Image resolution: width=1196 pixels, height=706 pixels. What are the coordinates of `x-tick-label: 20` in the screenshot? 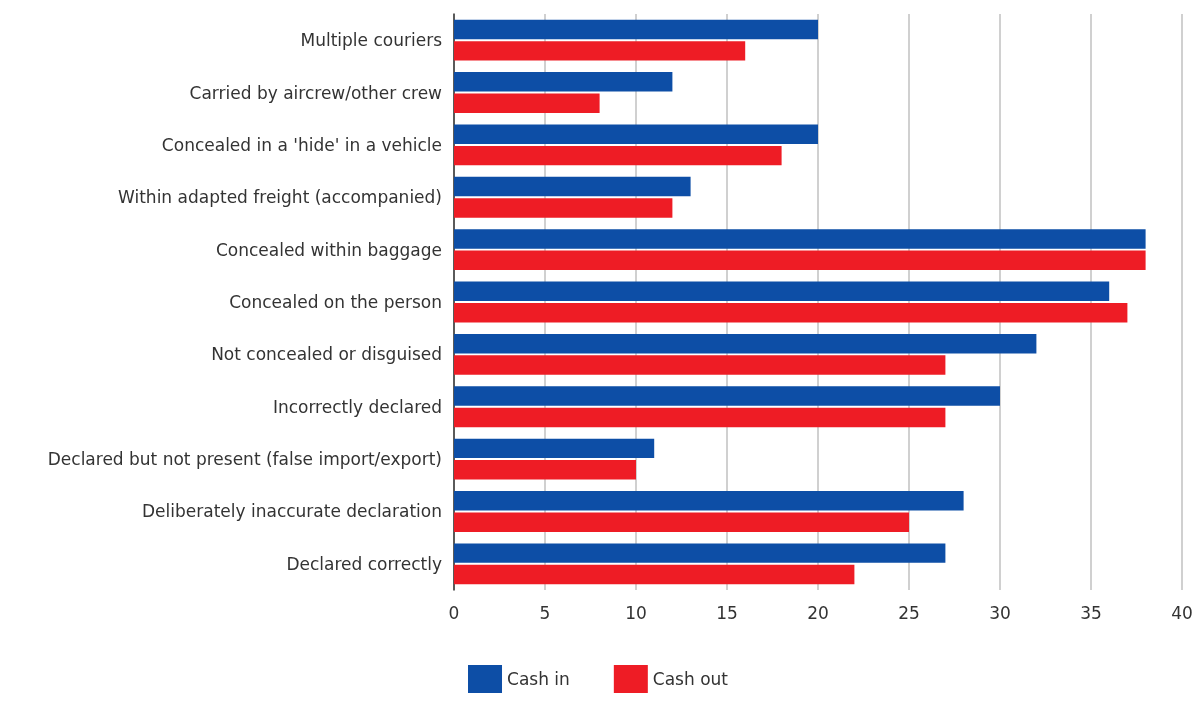 It's located at (818, 612).